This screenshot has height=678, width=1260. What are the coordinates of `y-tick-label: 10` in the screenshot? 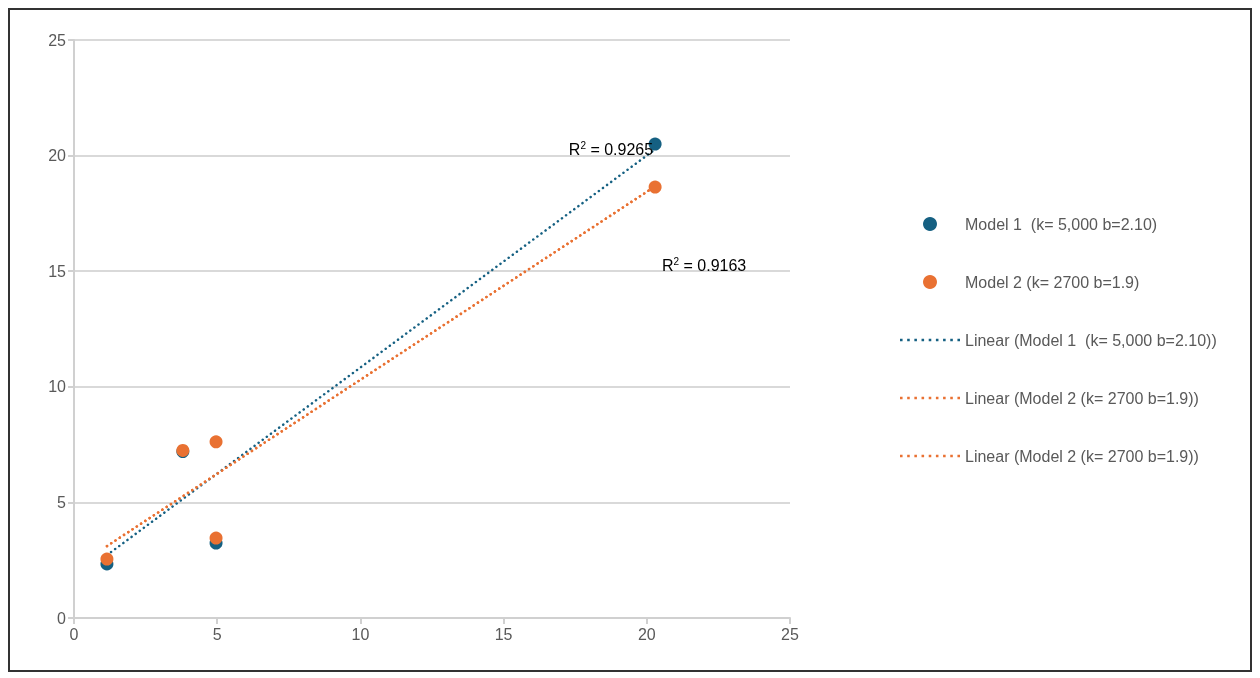 It's located at (57, 387).